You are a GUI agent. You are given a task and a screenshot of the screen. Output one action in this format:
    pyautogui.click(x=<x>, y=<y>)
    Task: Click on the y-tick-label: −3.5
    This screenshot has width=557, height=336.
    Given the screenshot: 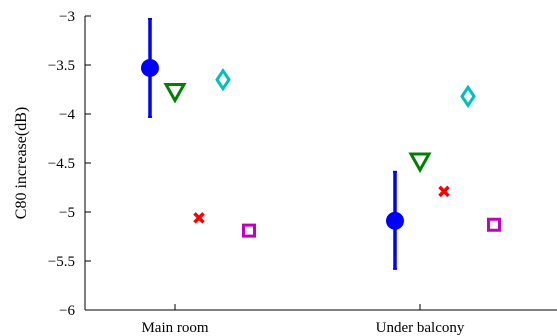 What is the action you would take?
    pyautogui.click(x=61, y=66)
    